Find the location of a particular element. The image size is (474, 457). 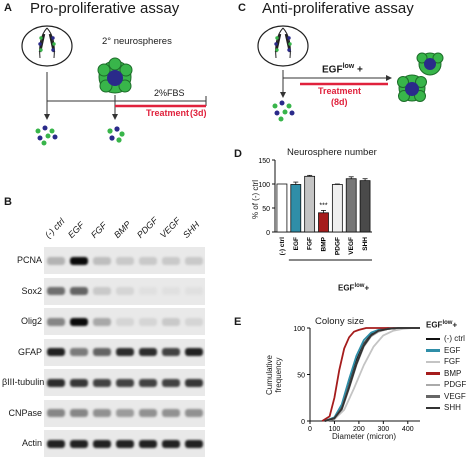

legend-item: FGF is located at coordinates (443, 361).